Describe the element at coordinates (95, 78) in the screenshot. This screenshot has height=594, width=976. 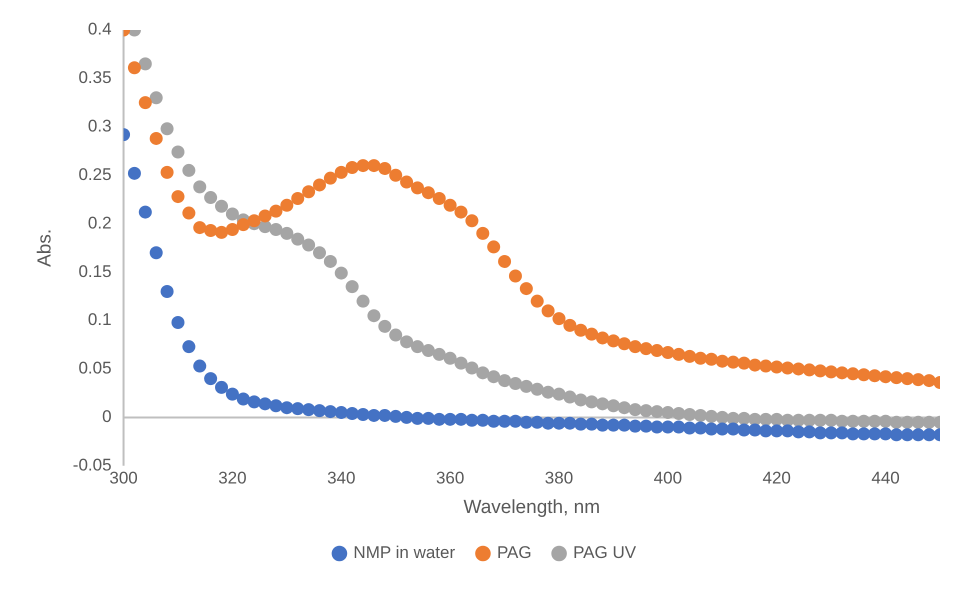
I see `y-tick-label: 0.35` at that location.